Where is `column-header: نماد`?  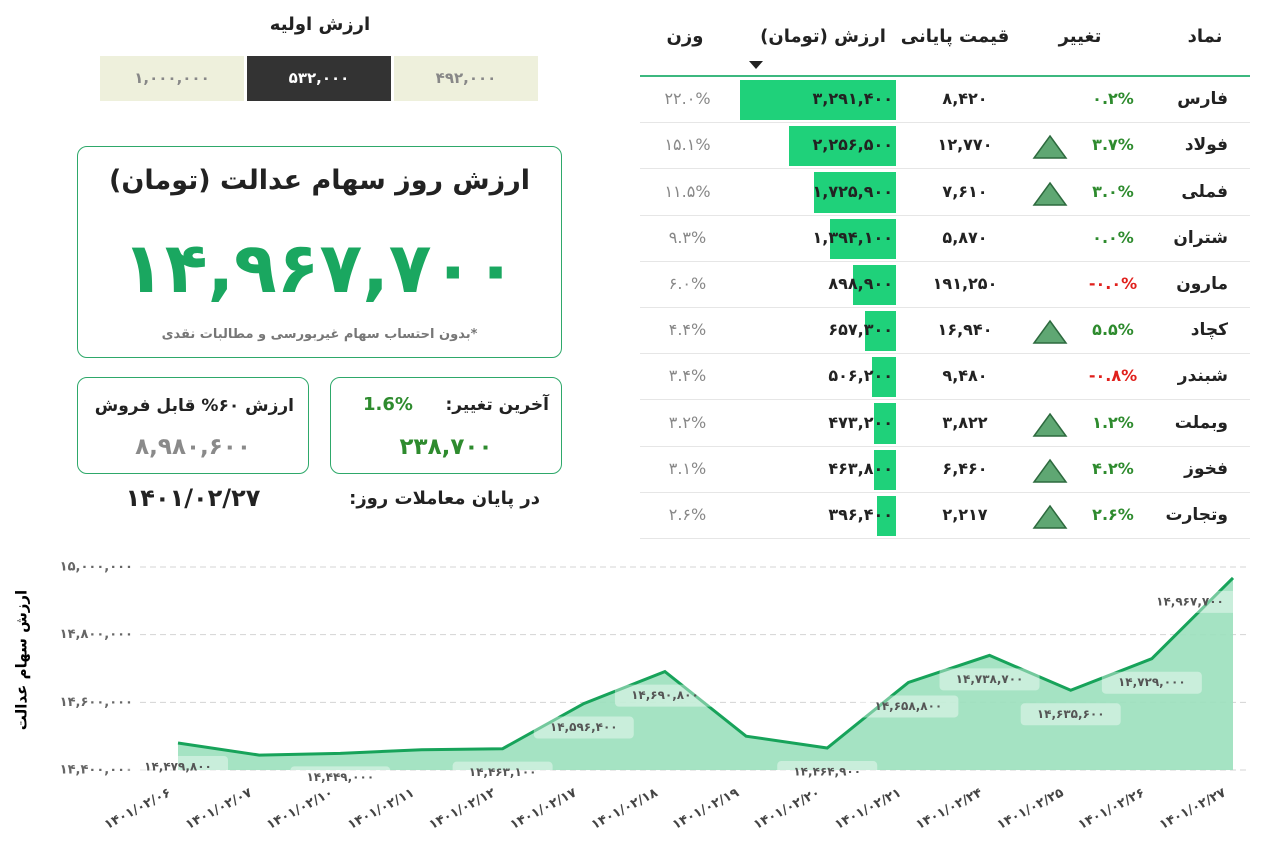 column-header: نماد is located at coordinates (1205, 36).